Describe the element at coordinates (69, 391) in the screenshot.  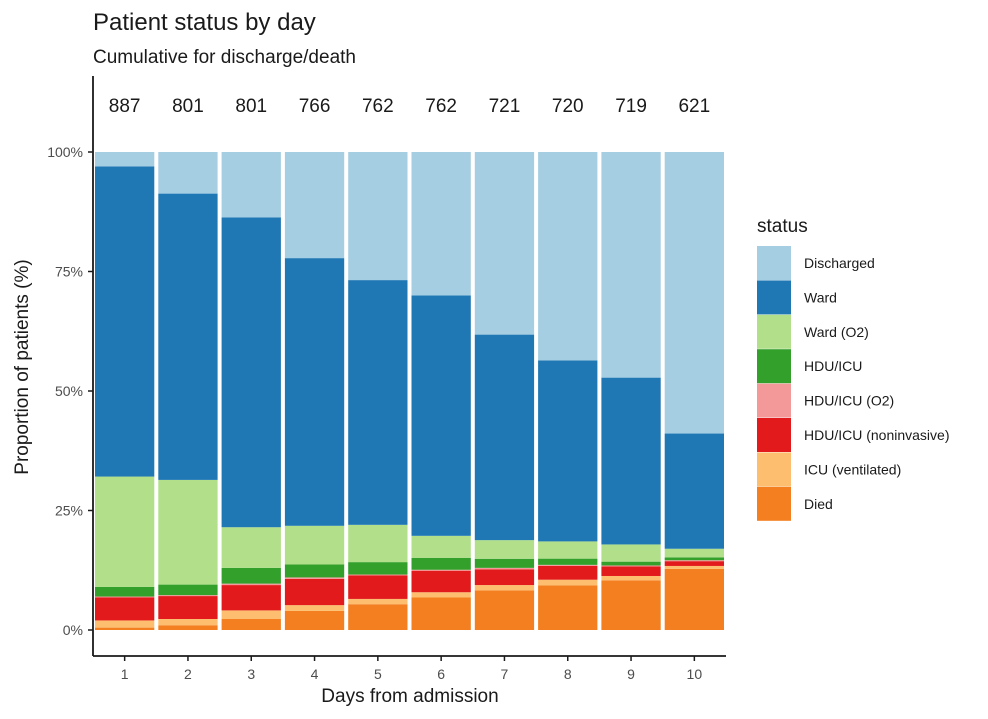
I see `y-tick-label: 50%` at that location.